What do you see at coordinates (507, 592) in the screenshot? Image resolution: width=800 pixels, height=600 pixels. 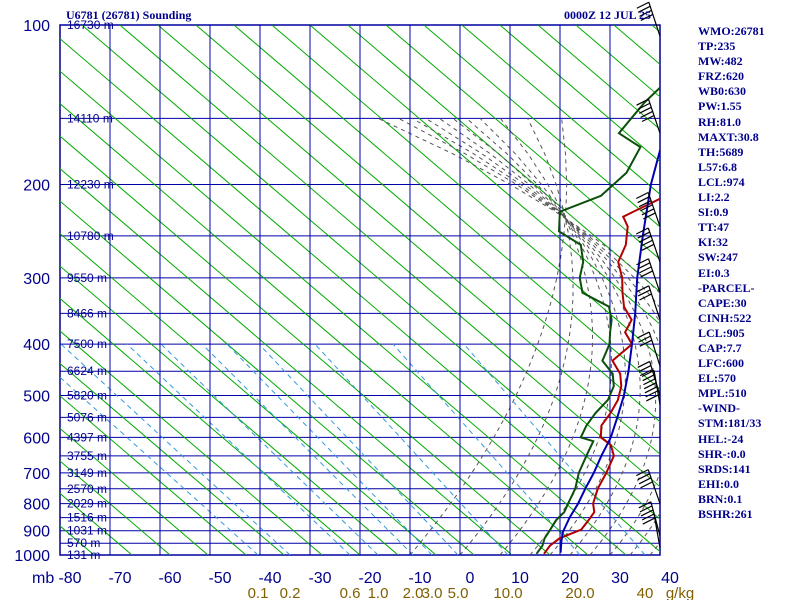 I see `mixing-ratio-label: 10.0` at bounding box center [507, 592].